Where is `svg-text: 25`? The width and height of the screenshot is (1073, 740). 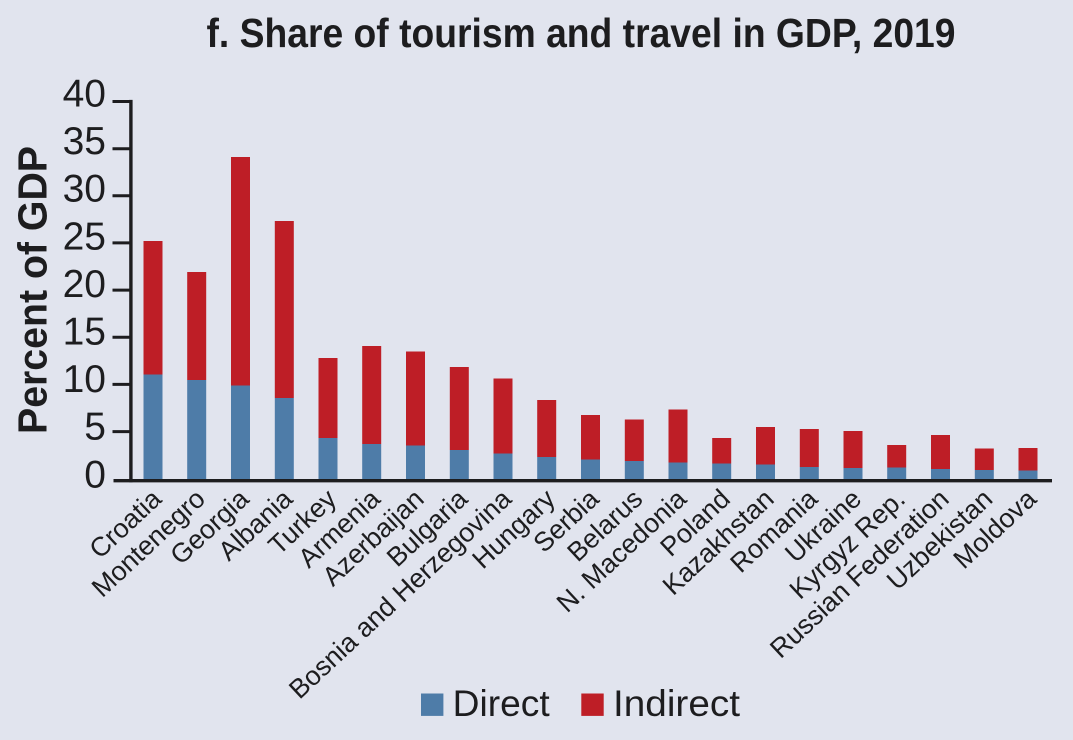 svg-text: 25 is located at coordinates (84, 236).